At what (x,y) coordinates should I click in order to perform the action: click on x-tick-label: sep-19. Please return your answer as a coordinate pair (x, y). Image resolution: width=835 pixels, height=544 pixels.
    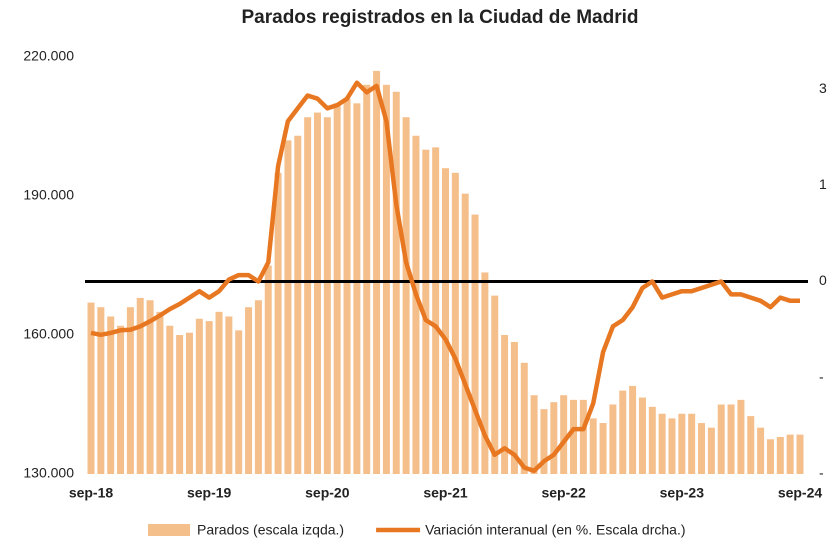
    Looking at the image, I should click on (209, 493).